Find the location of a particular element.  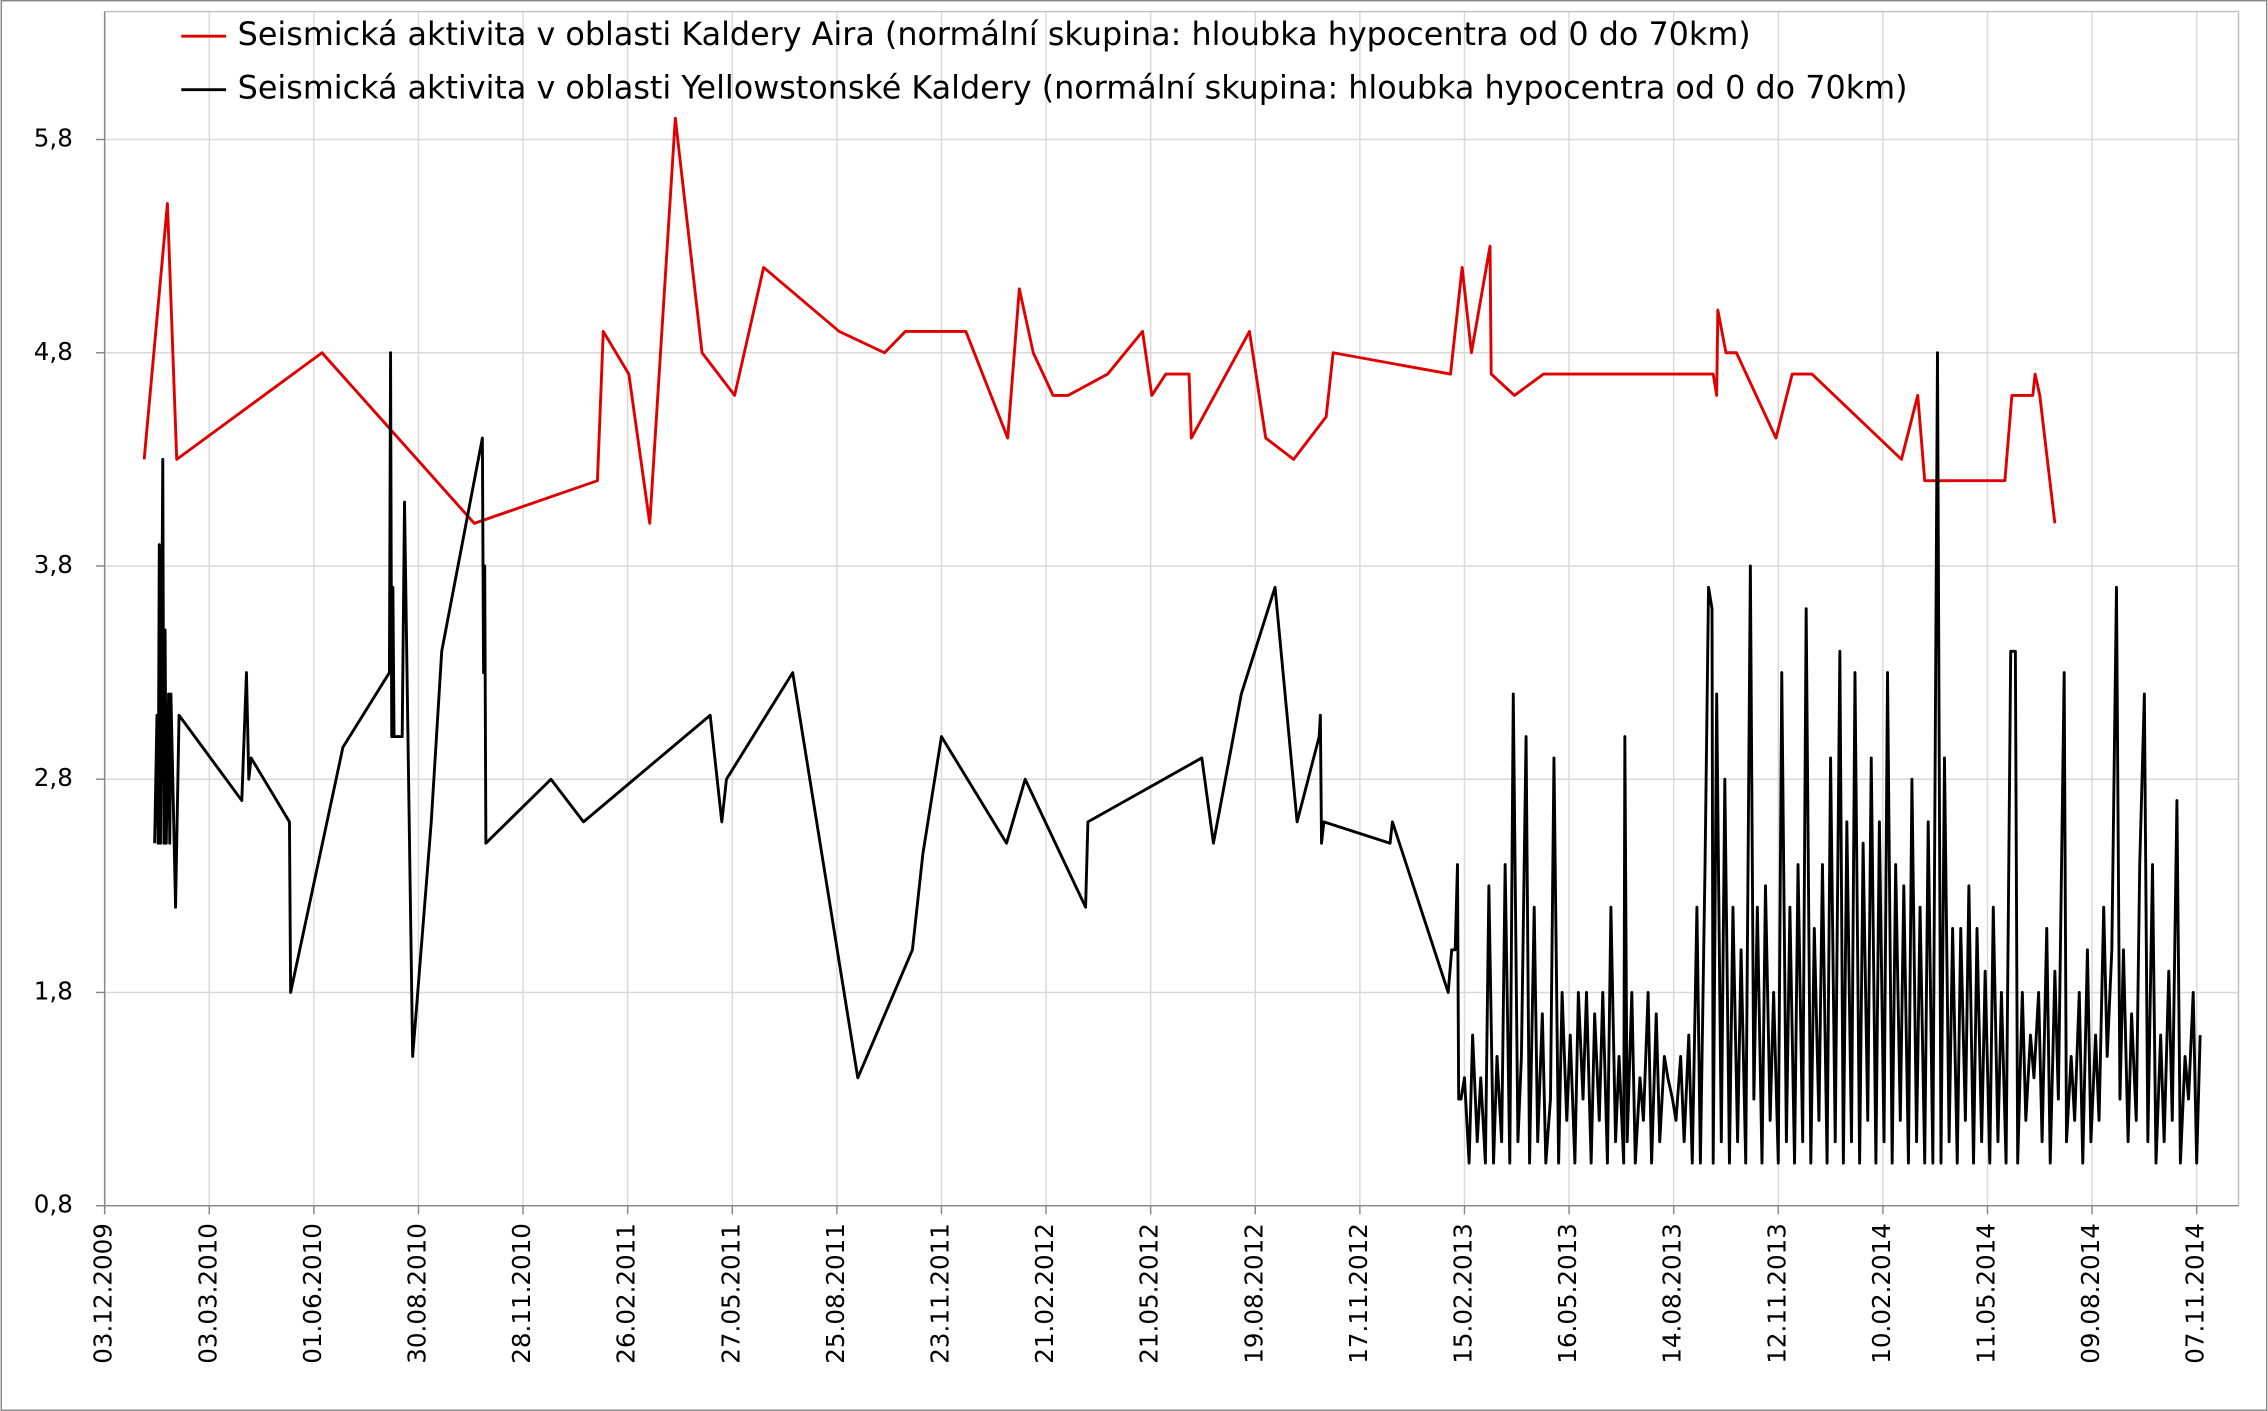

x-tick-label: 14.08.2013 is located at coordinates (1672, 1293).